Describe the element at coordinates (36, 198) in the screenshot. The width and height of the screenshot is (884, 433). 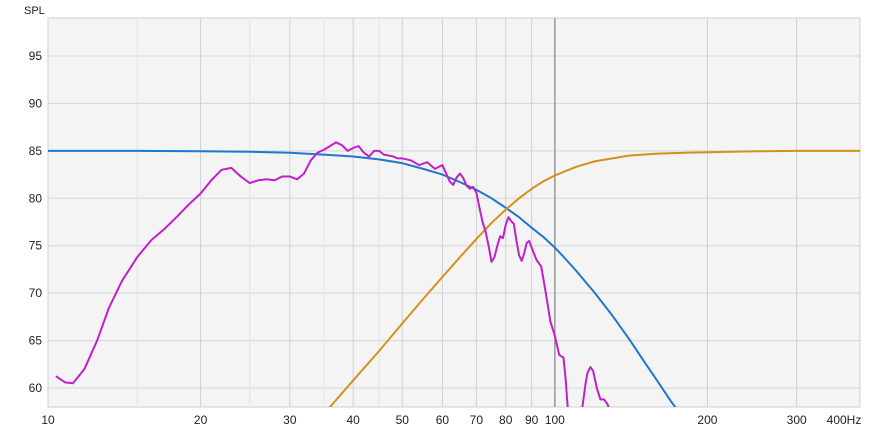
I see `y-tick-label: 80` at that location.